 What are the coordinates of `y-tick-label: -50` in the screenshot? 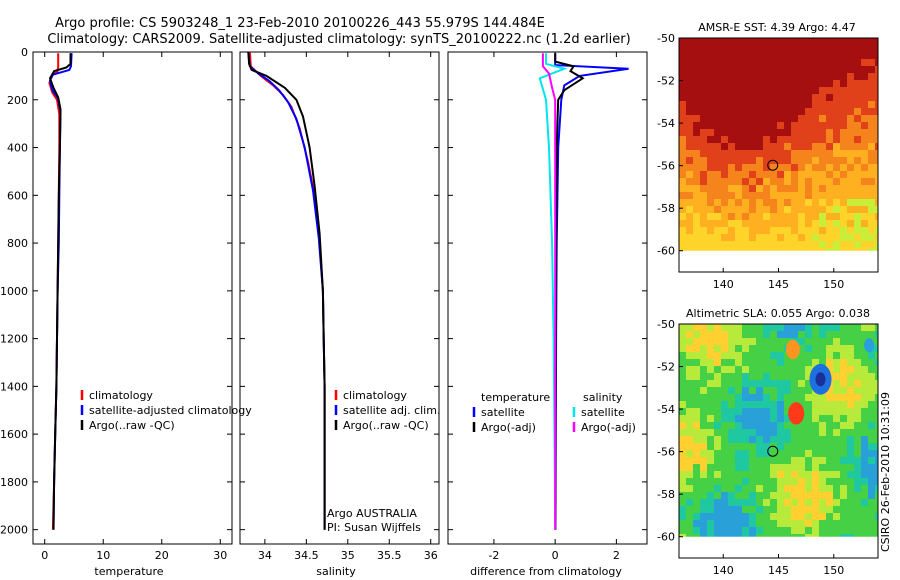 It's located at (666, 324).